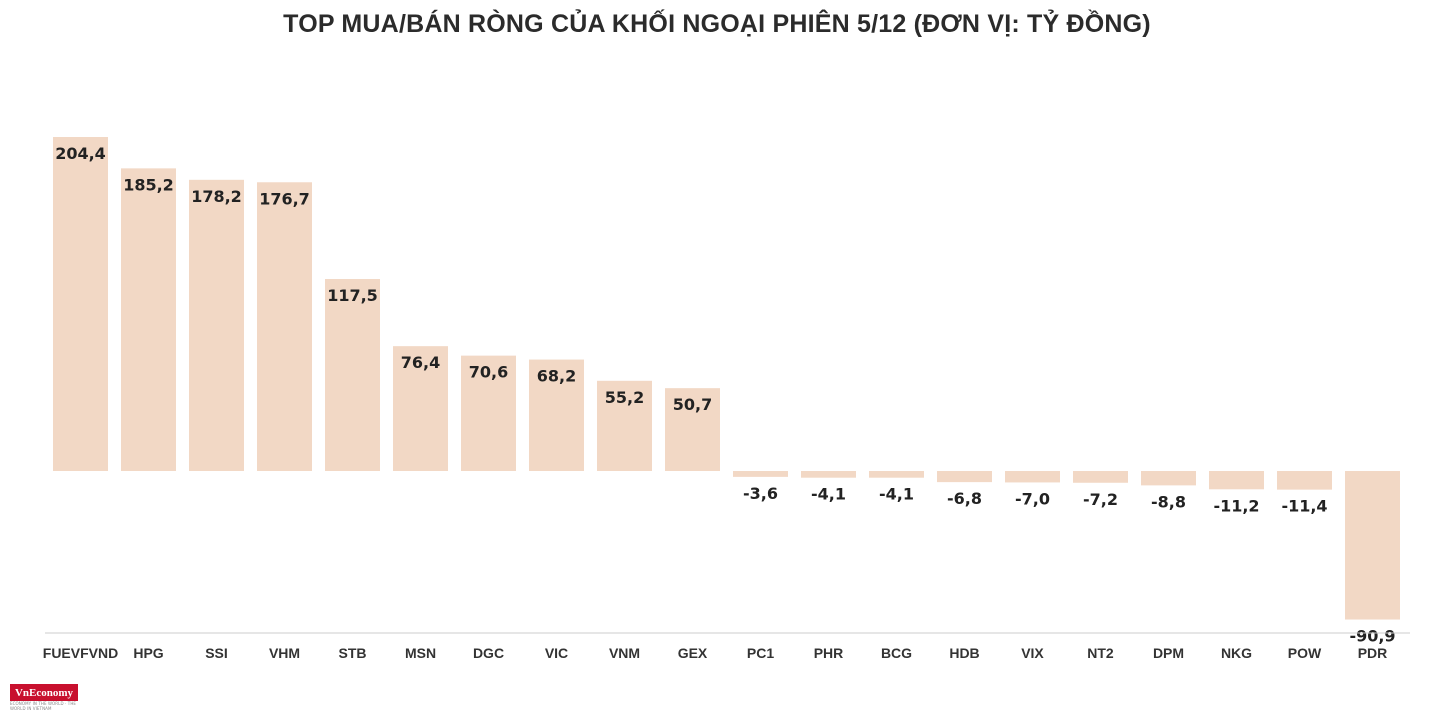  Describe the element at coordinates (828, 494) in the screenshot. I see `value-label-phr: -4,1` at that location.